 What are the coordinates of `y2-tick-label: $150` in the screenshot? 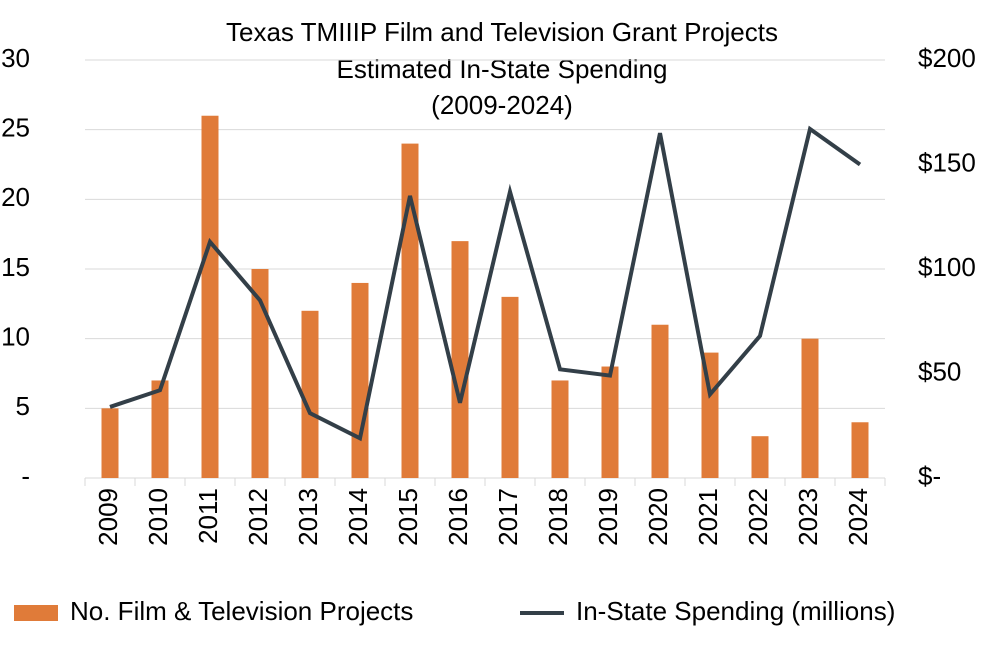 It's located at (947, 162).